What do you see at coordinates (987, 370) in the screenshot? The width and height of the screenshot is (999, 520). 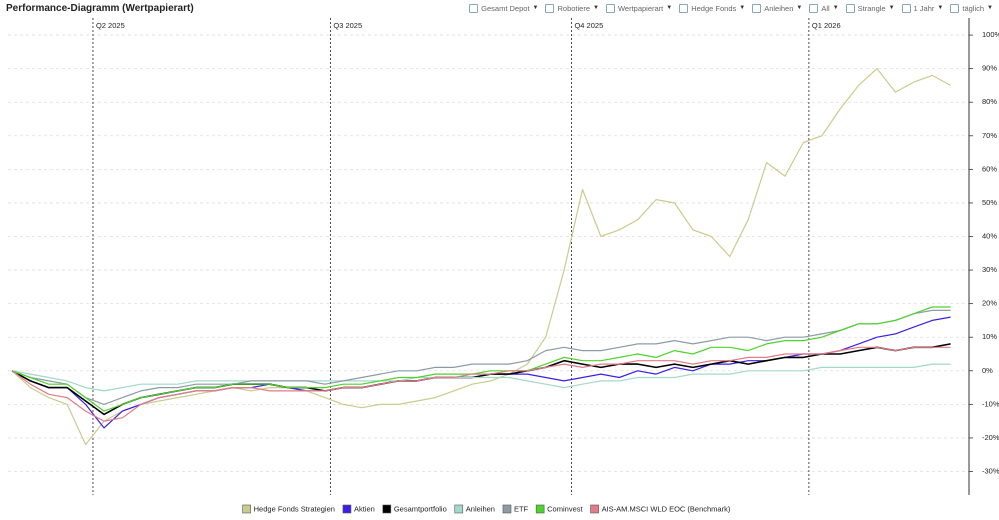 I see `y-tick-label: 0%` at bounding box center [987, 370].